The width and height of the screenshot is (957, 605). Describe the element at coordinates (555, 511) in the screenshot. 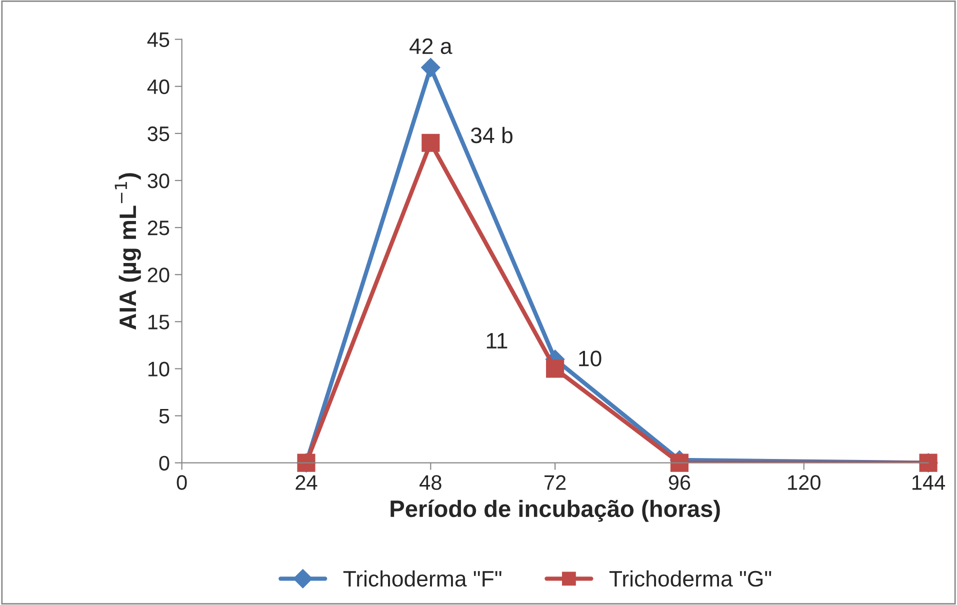

I see `x-axis-title: Período de incubação (horas)` at that location.